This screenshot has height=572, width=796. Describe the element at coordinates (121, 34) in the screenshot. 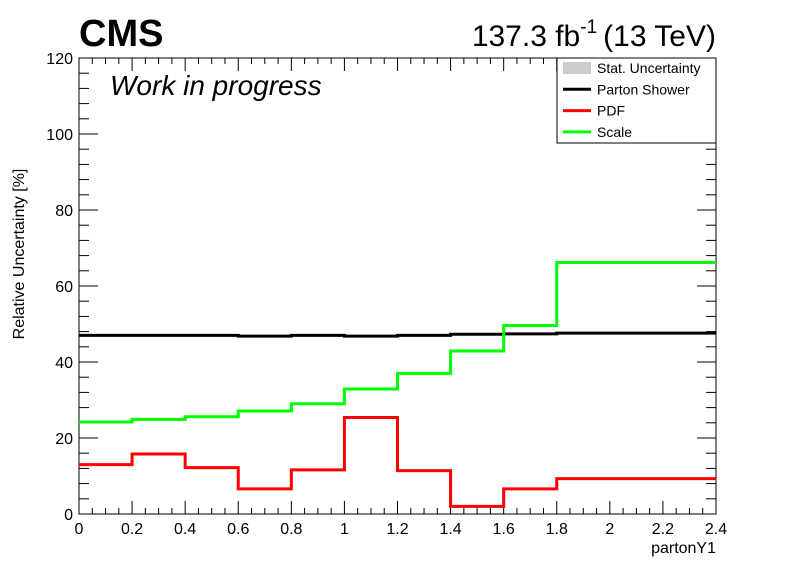

I see `experiment-label: CMS` at that location.